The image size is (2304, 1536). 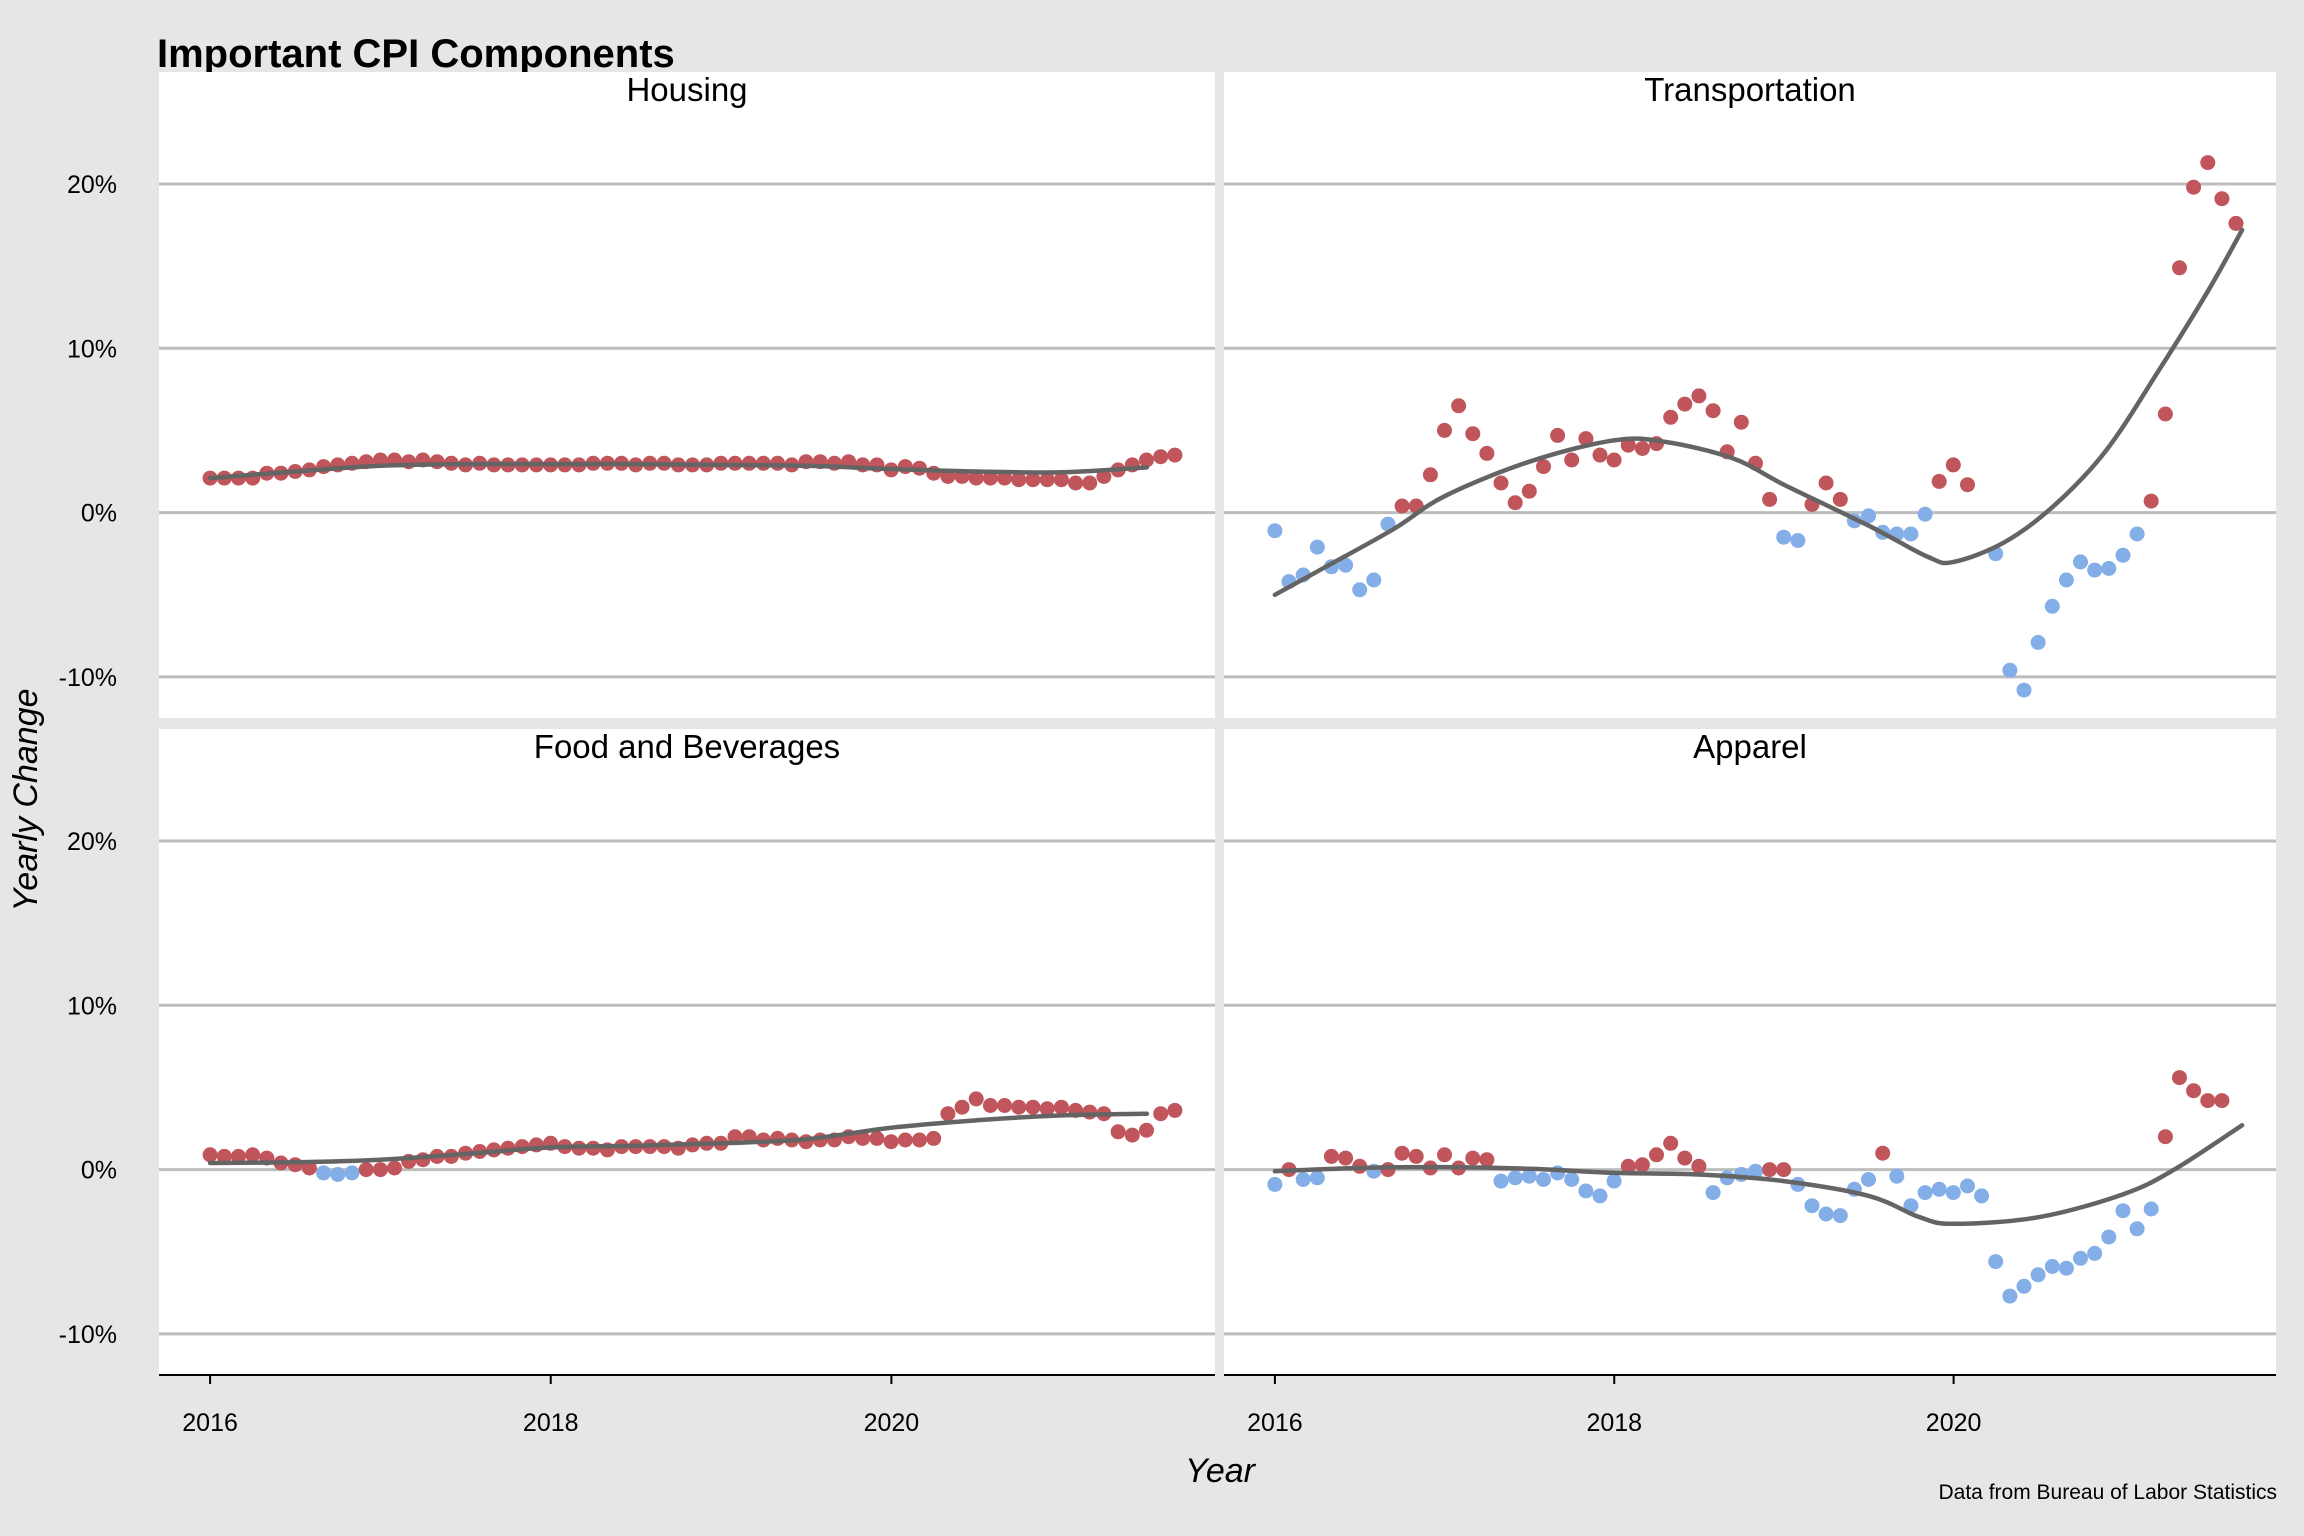 I want to click on x-axis-label: Year, so click(x=1221, y=1471).